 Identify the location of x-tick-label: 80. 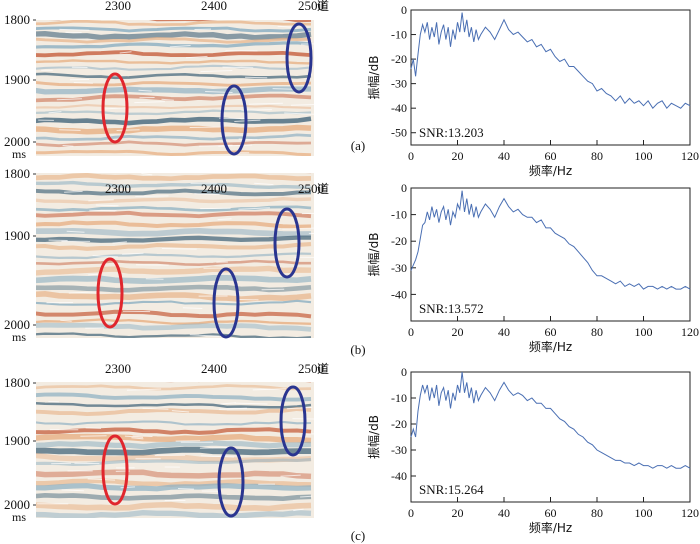
(597, 513).